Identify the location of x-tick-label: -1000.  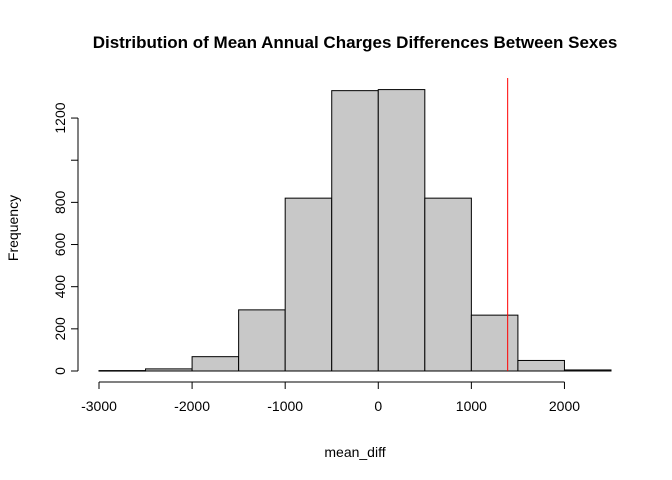
(285, 406).